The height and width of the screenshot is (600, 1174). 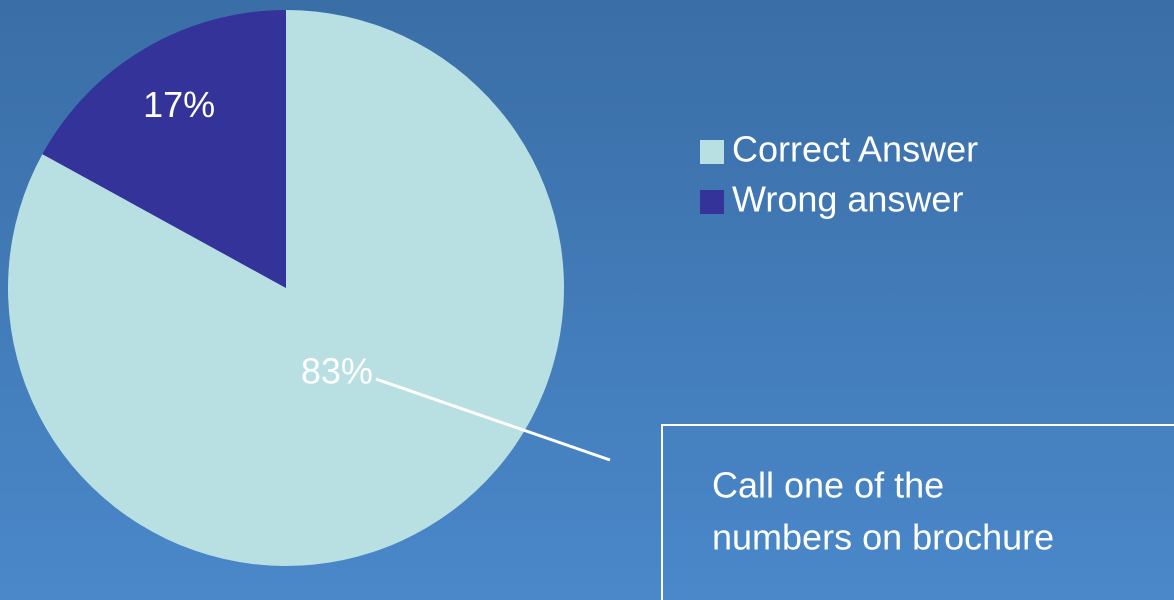 I want to click on data-label: 83%, so click(x=337, y=371).